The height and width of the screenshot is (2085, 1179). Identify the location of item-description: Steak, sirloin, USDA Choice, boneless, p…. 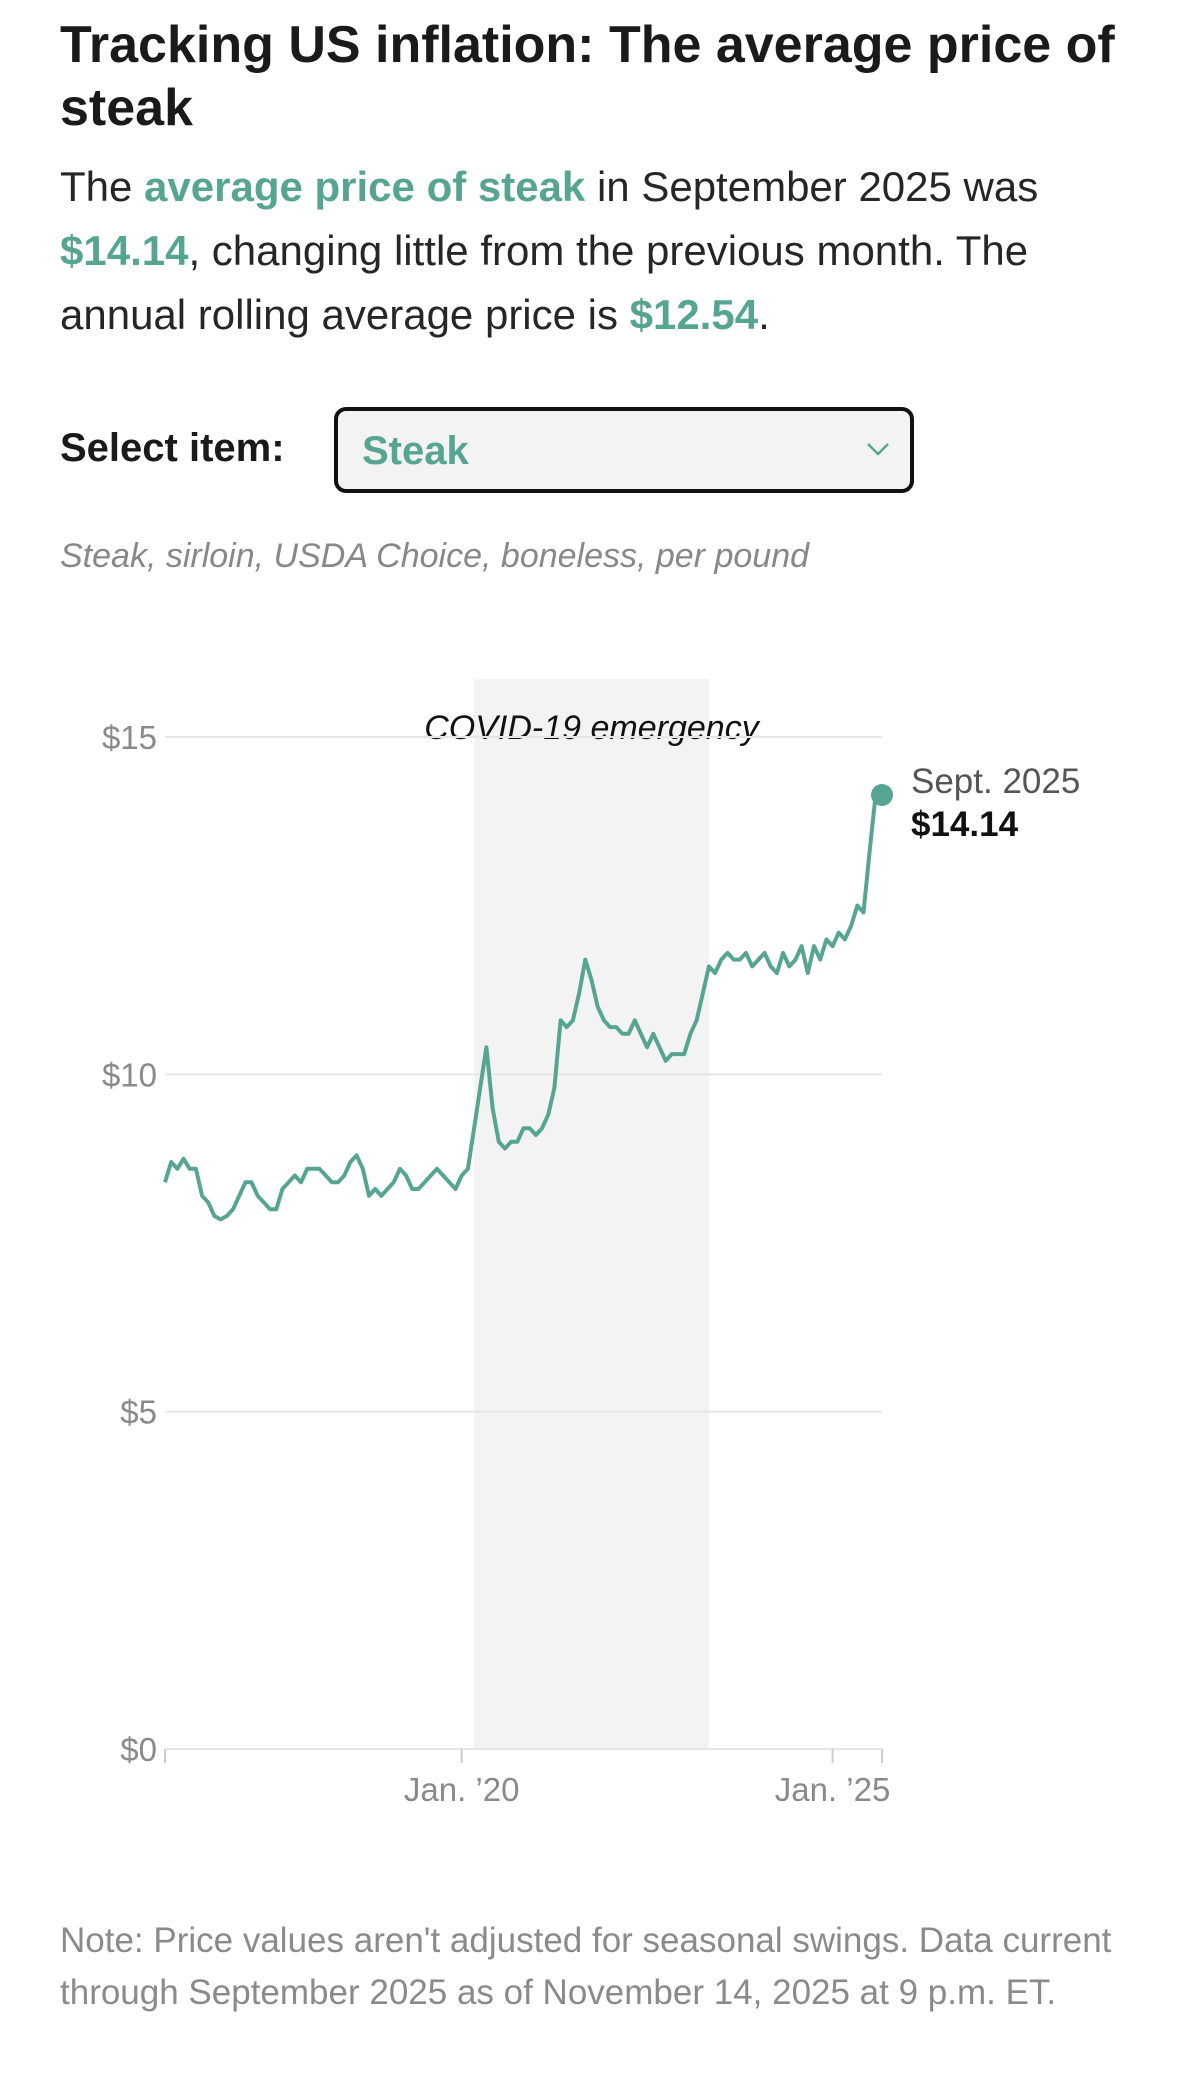
(435, 556).